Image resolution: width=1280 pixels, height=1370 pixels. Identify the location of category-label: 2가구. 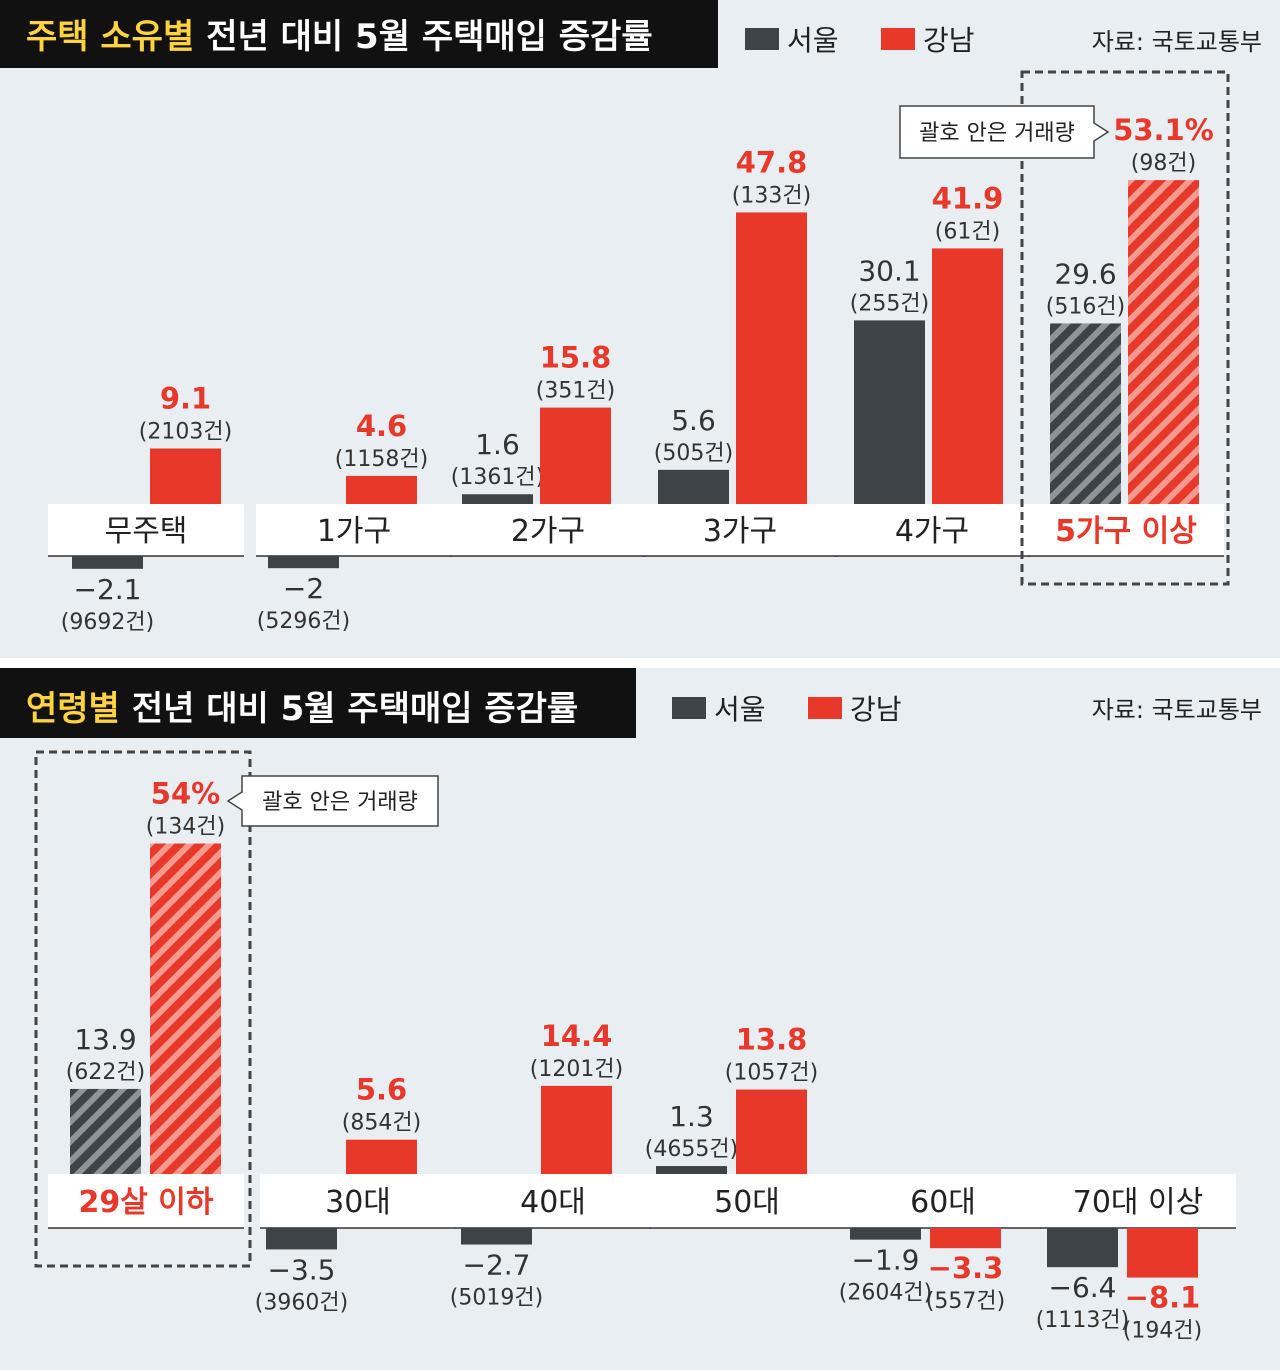
(548, 531).